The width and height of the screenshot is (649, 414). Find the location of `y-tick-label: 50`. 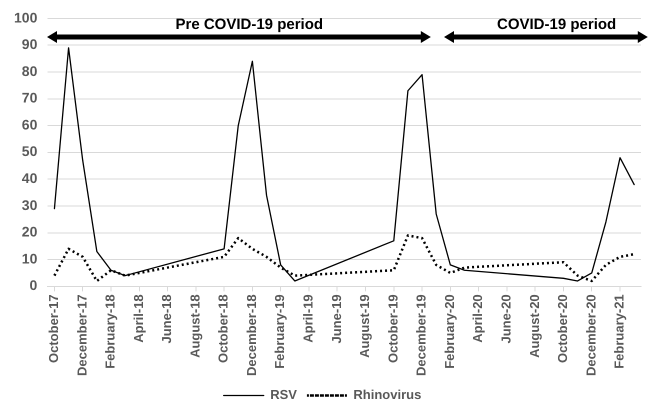

y-tick-label: 50 is located at coordinates (30, 151).